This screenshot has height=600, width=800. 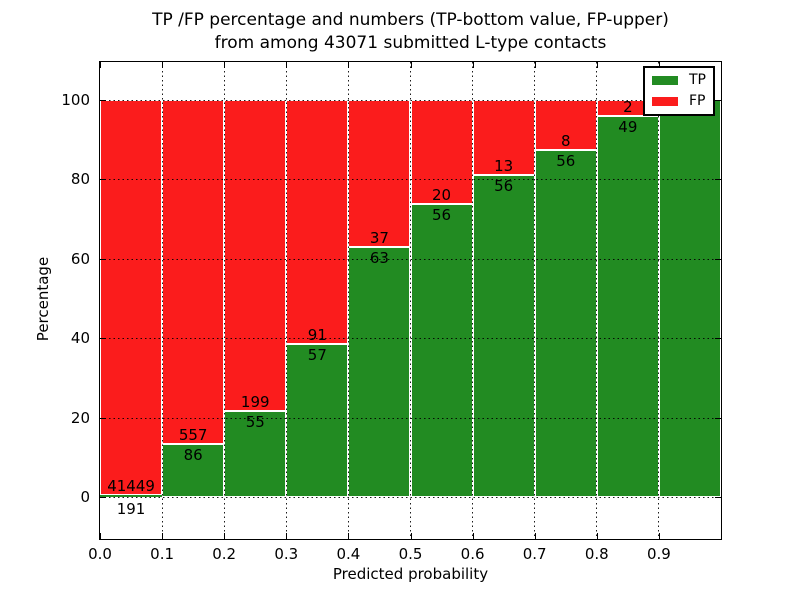 What do you see at coordinates (162, 554) in the screenshot?
I see `x-tick-label: 0.1` at bounding box center [162, 554].